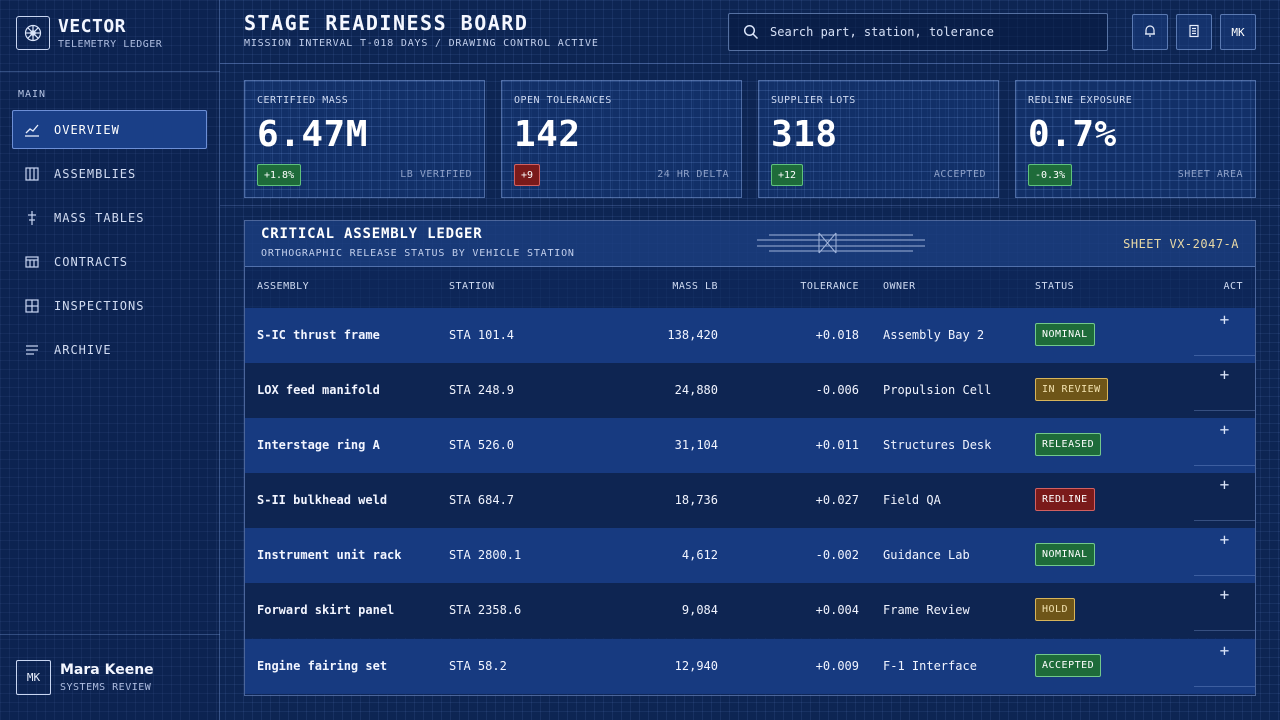 This screenshot has height=720, width=1280. What do you see at coordinates (482, 445) in the screenshot?
I see `cell-station: STA 526.0` at bounding box center [482, 445].